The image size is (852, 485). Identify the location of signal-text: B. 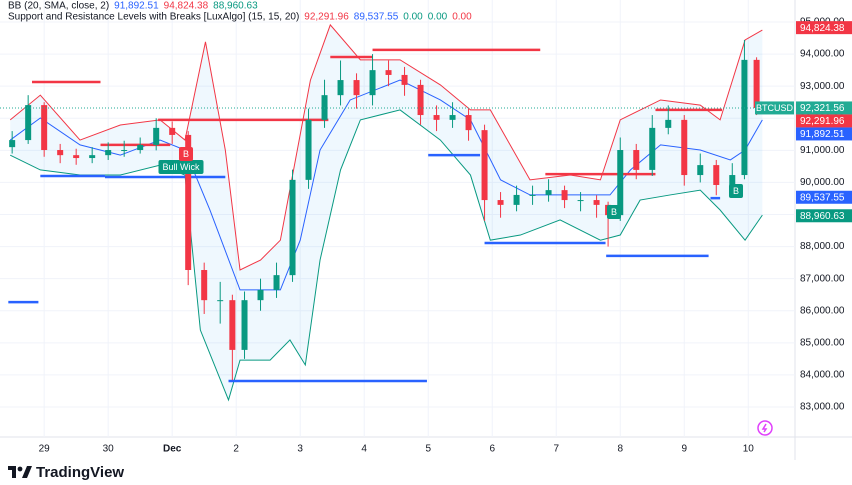
(186, 154).